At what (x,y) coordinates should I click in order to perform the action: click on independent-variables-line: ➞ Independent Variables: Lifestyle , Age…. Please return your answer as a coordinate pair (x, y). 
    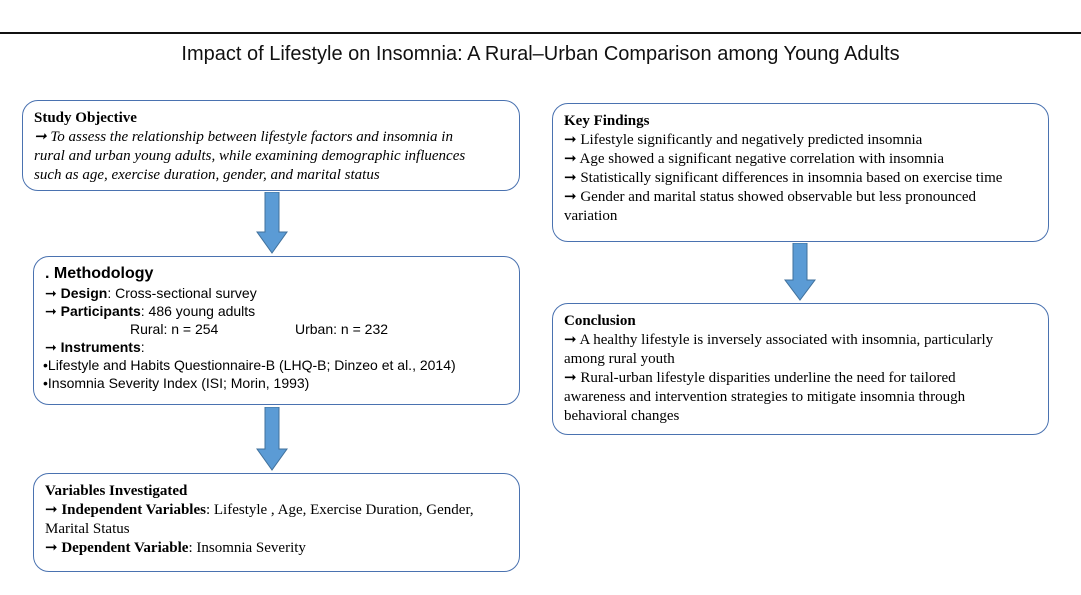
    Looking at the image, I should click on (259, 510).